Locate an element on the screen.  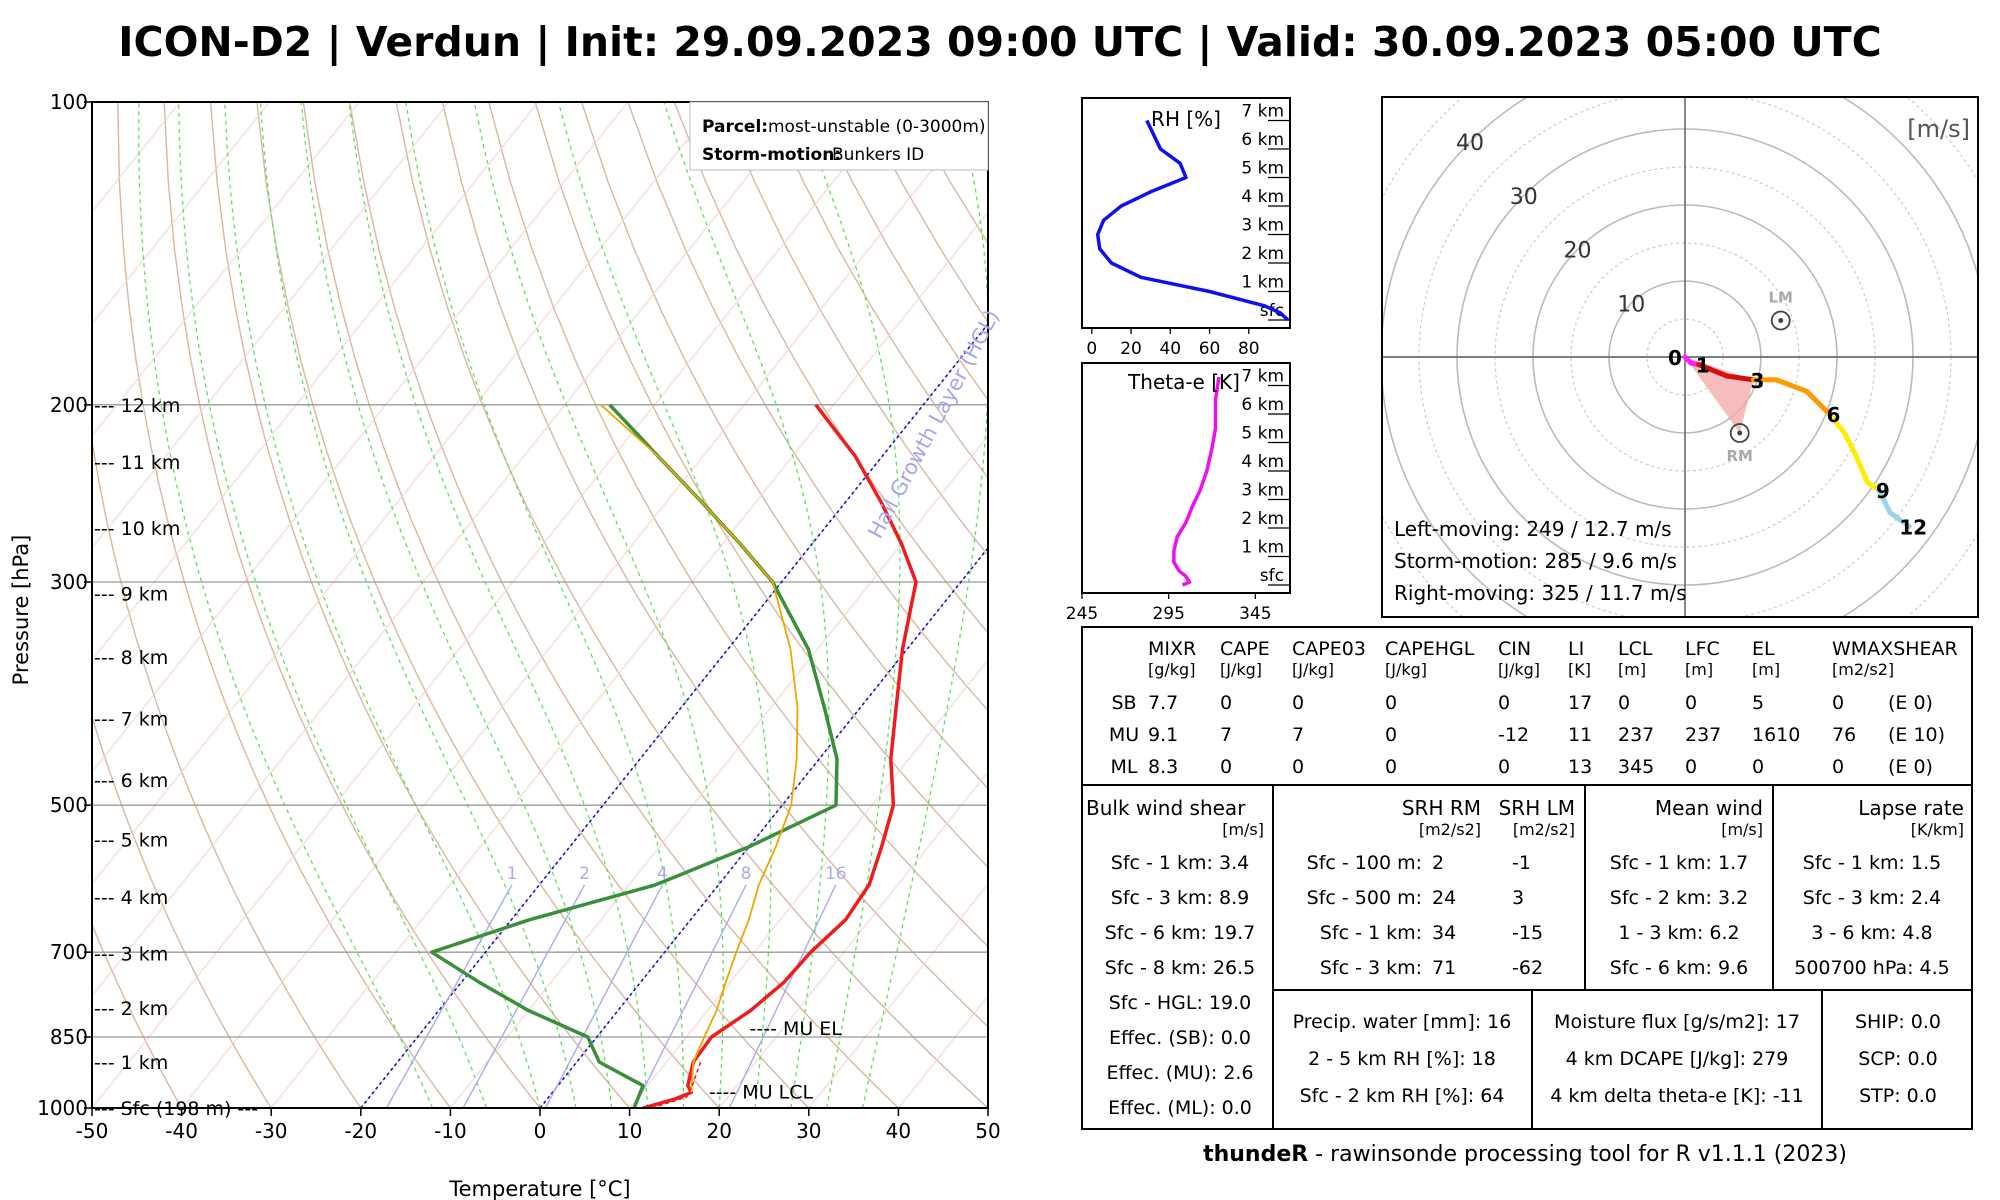
x-tick-label: -40 is located at coordinates (181, 1131).